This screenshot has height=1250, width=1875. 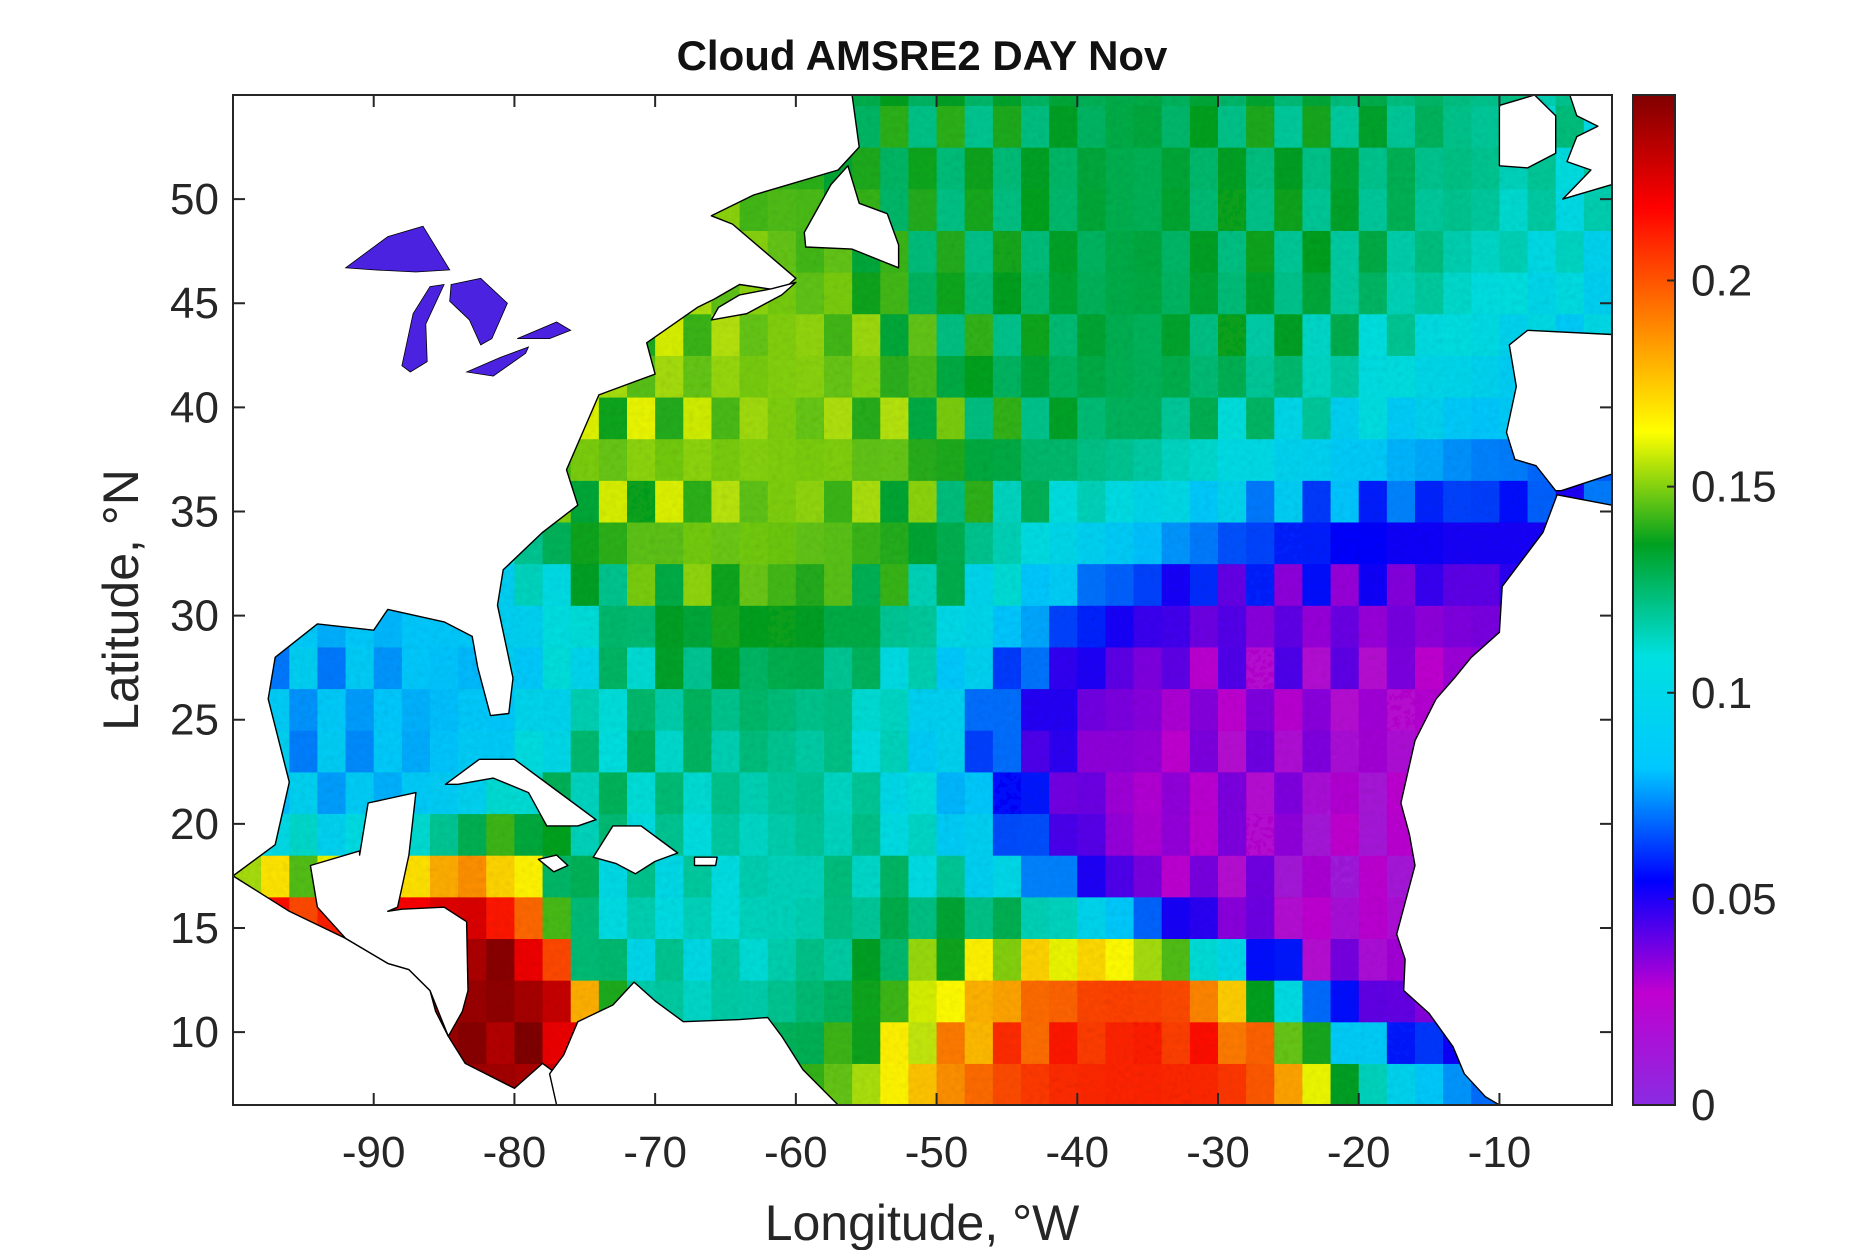 What do you see at coordinates (121, 600) in the screenshot?
I see `y-axis-label: Latitude, °N` at bounding box center [121, 600].